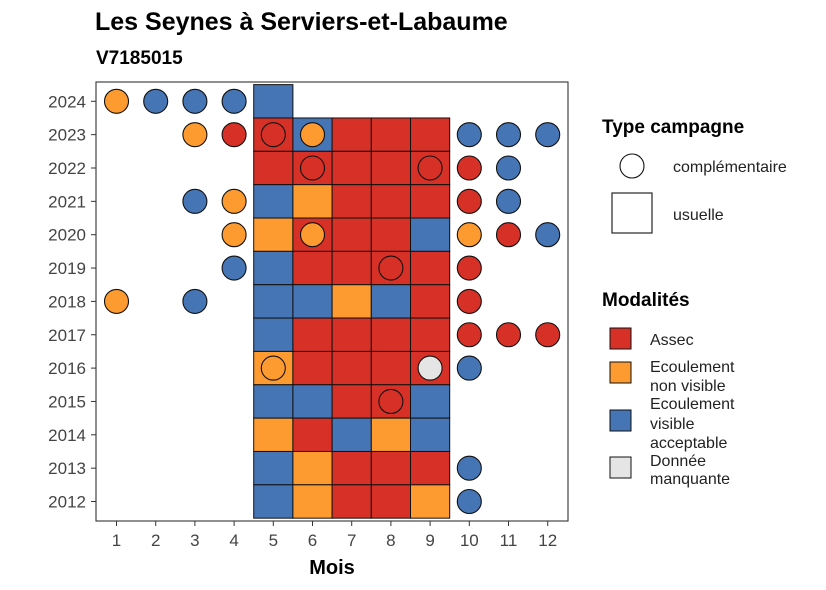  What do you see at coordinates (351, 540) in the screenshot?
I see `x-tick-label: 7` at bounding box center [351, 540].